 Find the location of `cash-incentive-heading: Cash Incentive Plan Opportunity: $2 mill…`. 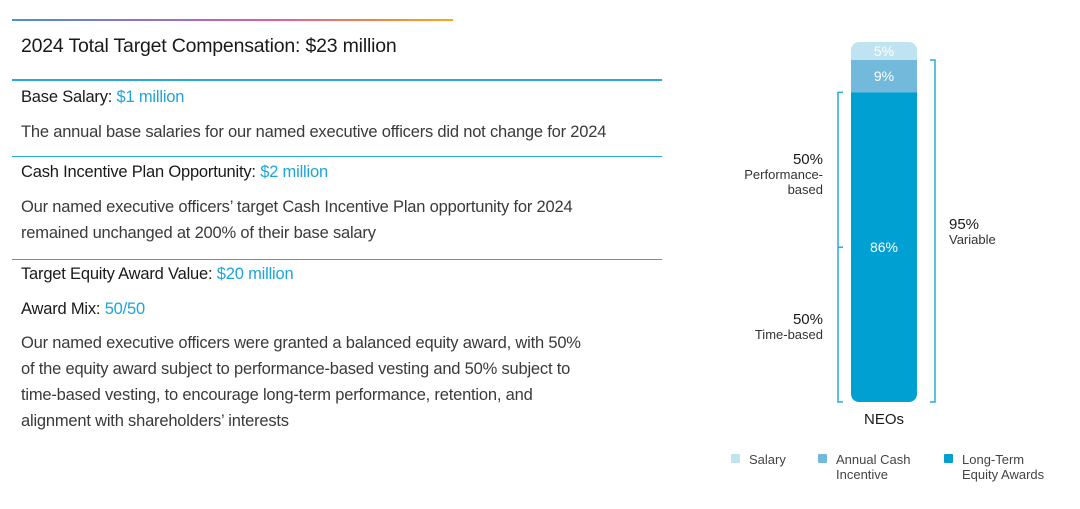

cash-incentive-heading: Cash Incentive Plan Opportunity: $2 mill… is located at coordinates (174, 172).